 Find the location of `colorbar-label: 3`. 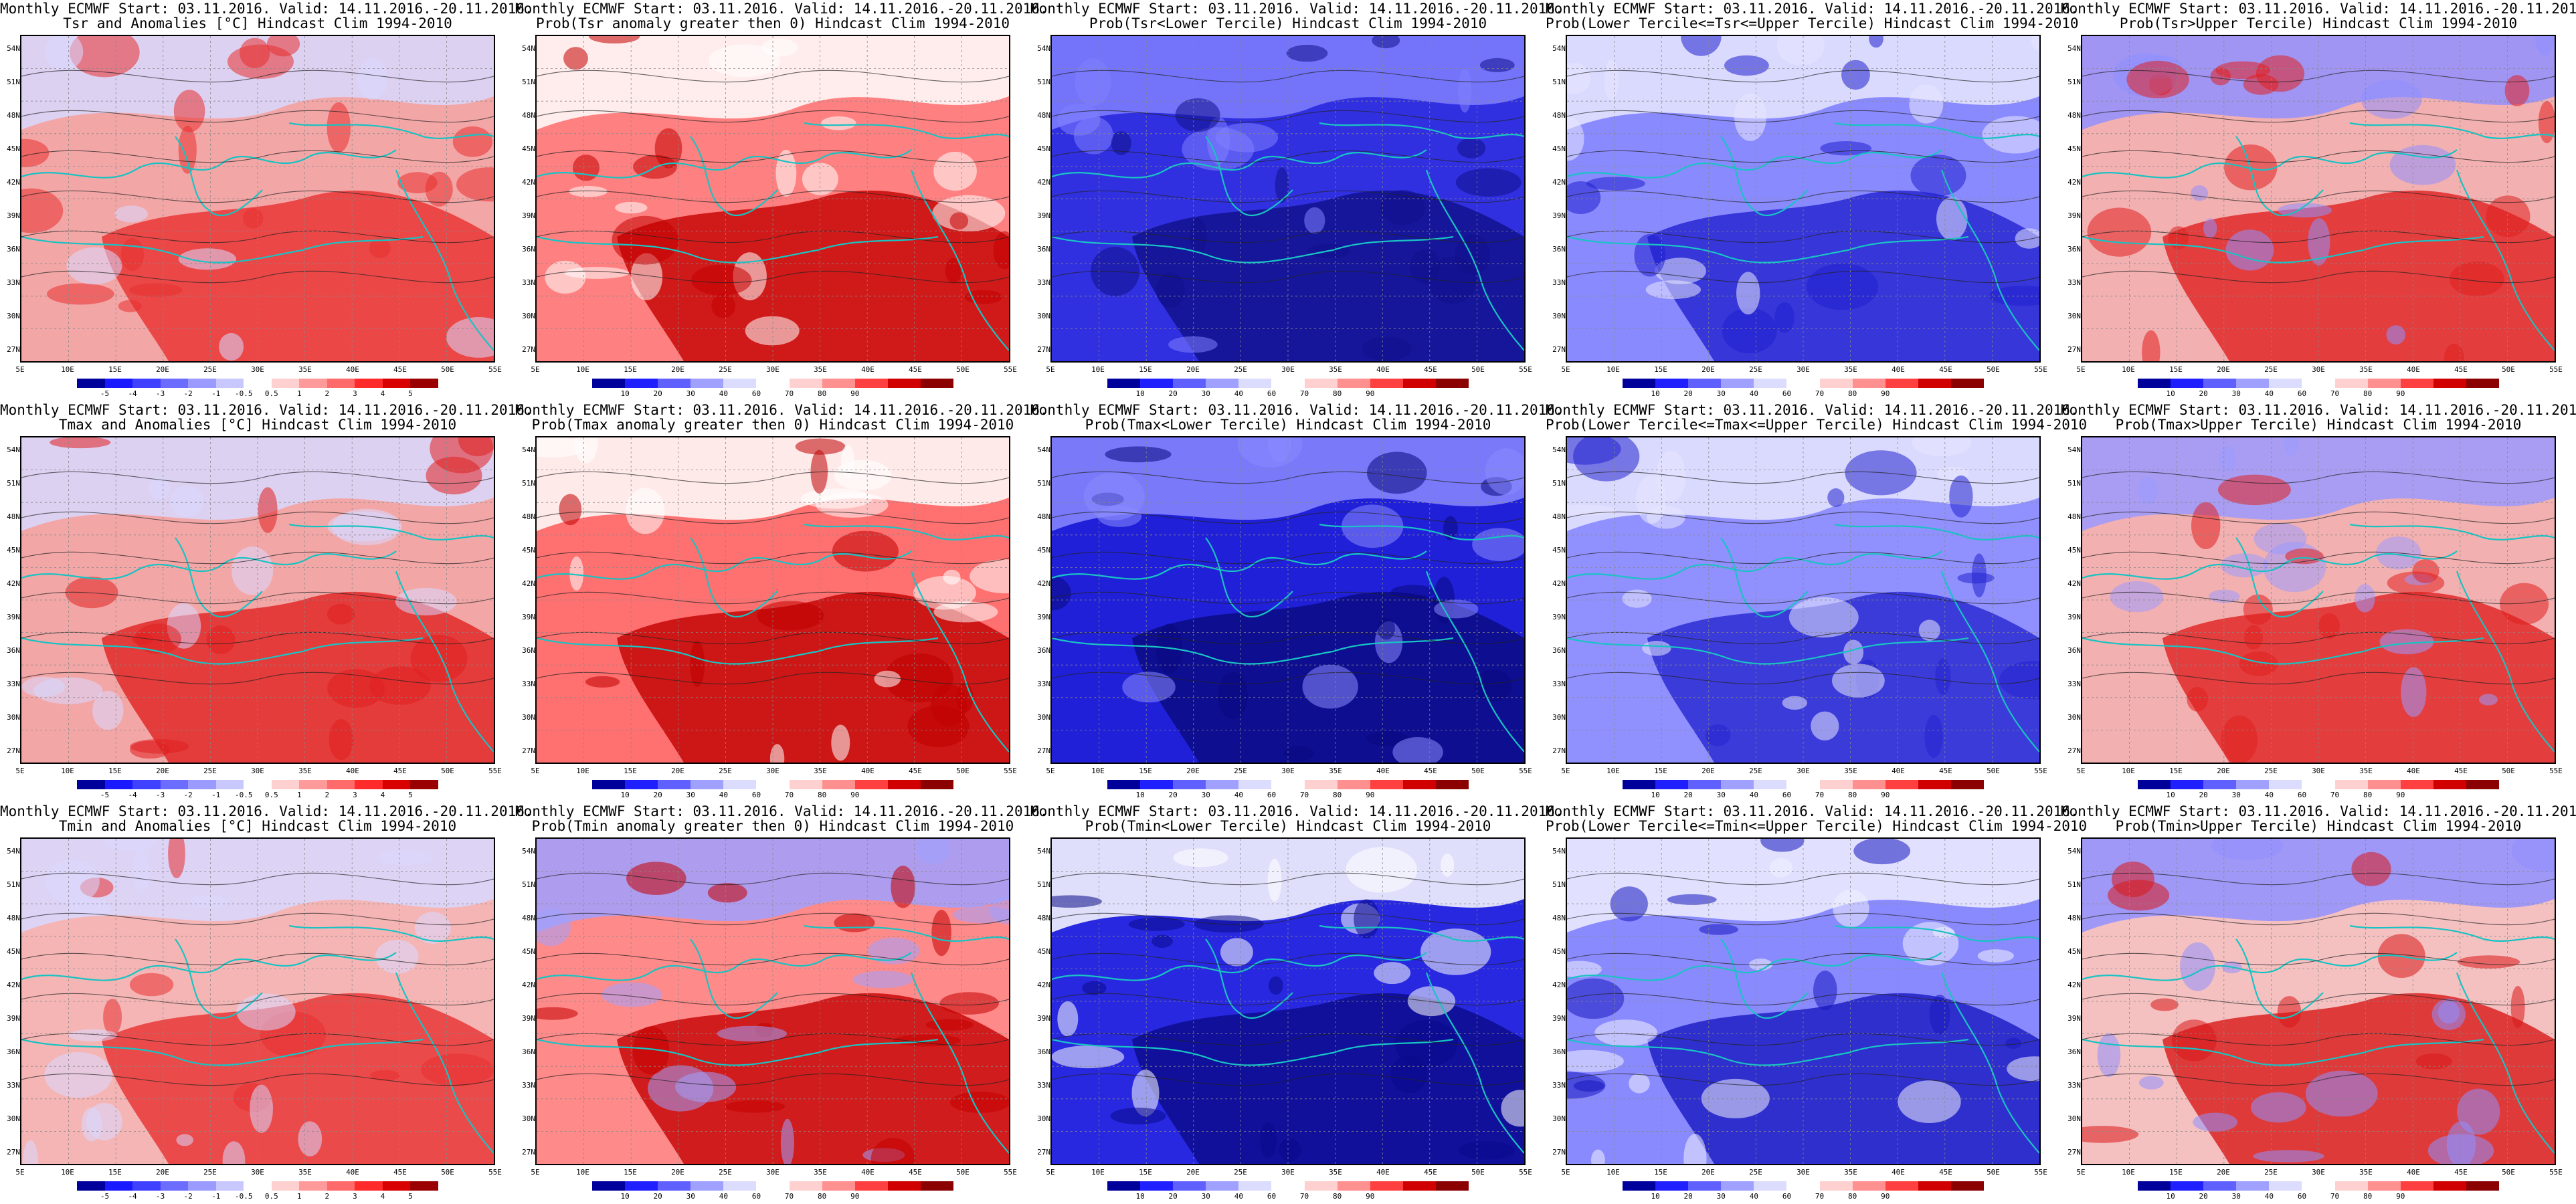

colorbar-label: 3 is located at coordinates (355, 795).